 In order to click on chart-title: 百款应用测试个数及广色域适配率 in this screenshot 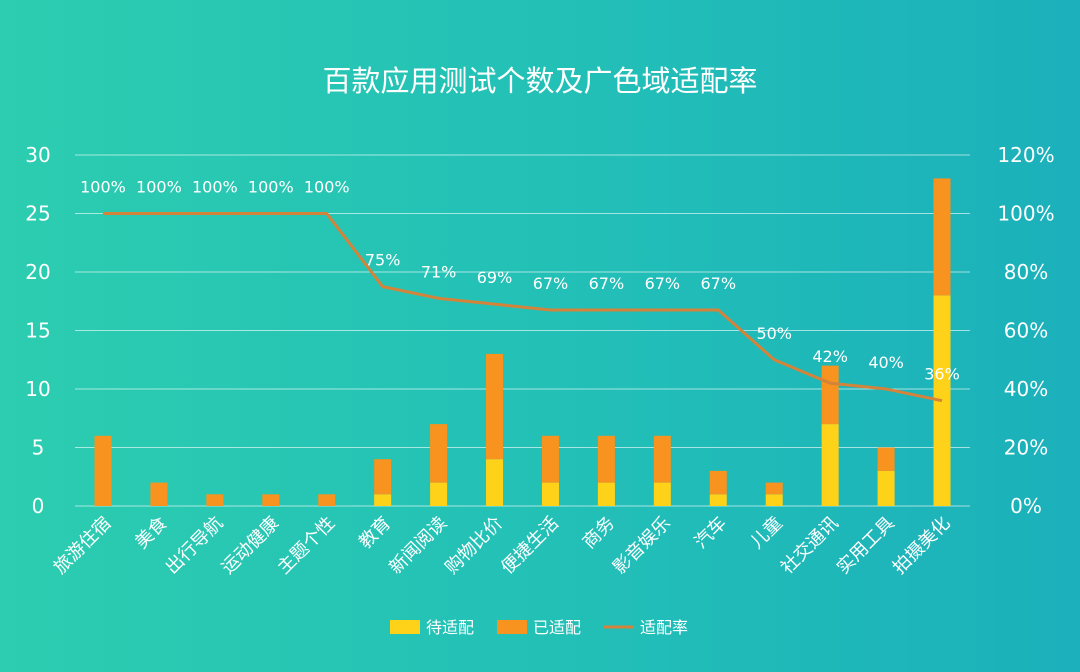, I will do `click(539, 81)`.